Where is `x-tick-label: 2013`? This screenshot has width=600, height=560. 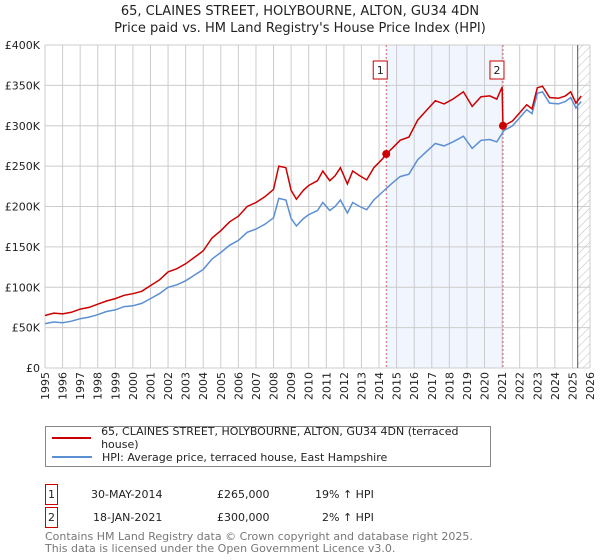 x-tick-label: 2013 is located at coordinates (361, 386).